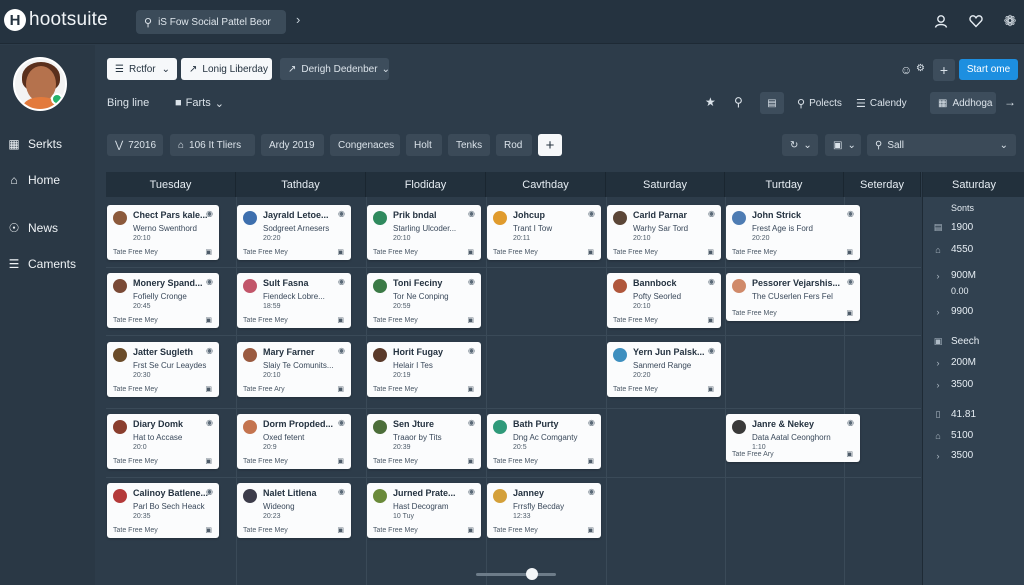 Image resolution: width=1024 pixels, height=585 pixels. Describe the element at coordinates (199, 103) in the screenshot. I see `parts-dropdown: ■ Farts ⌄` at that location.